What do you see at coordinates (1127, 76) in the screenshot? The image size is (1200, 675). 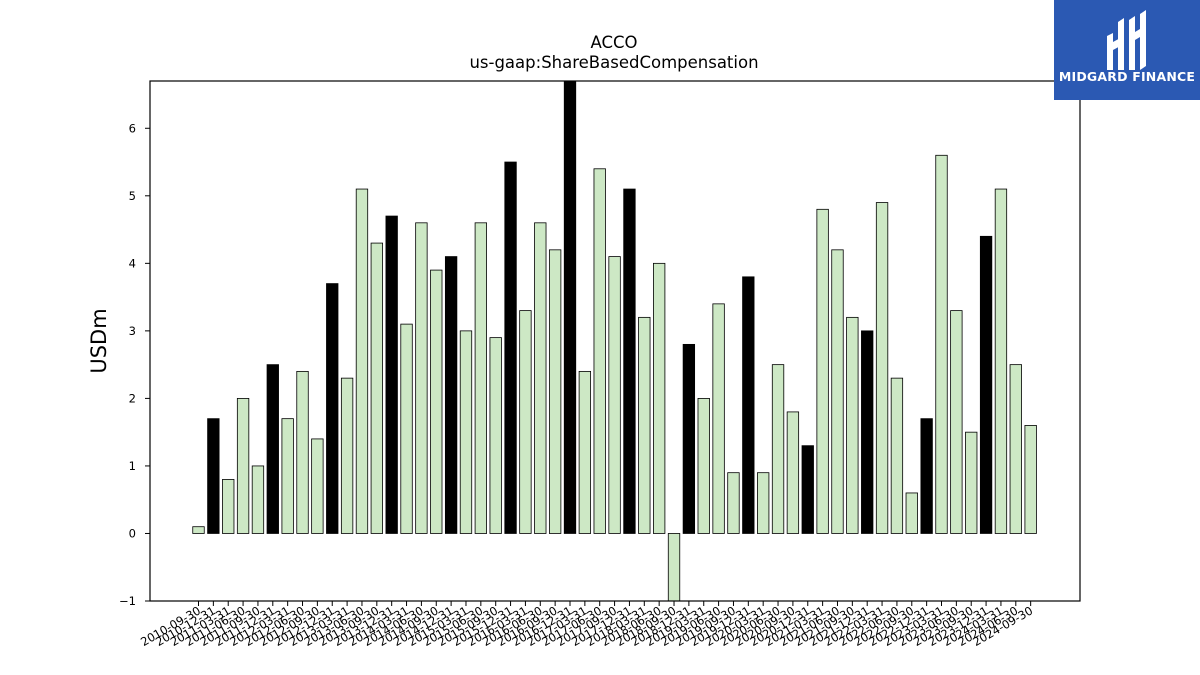 I see `logo-text: MIDGARD FINANCE` at bounding box center [1127, 76].